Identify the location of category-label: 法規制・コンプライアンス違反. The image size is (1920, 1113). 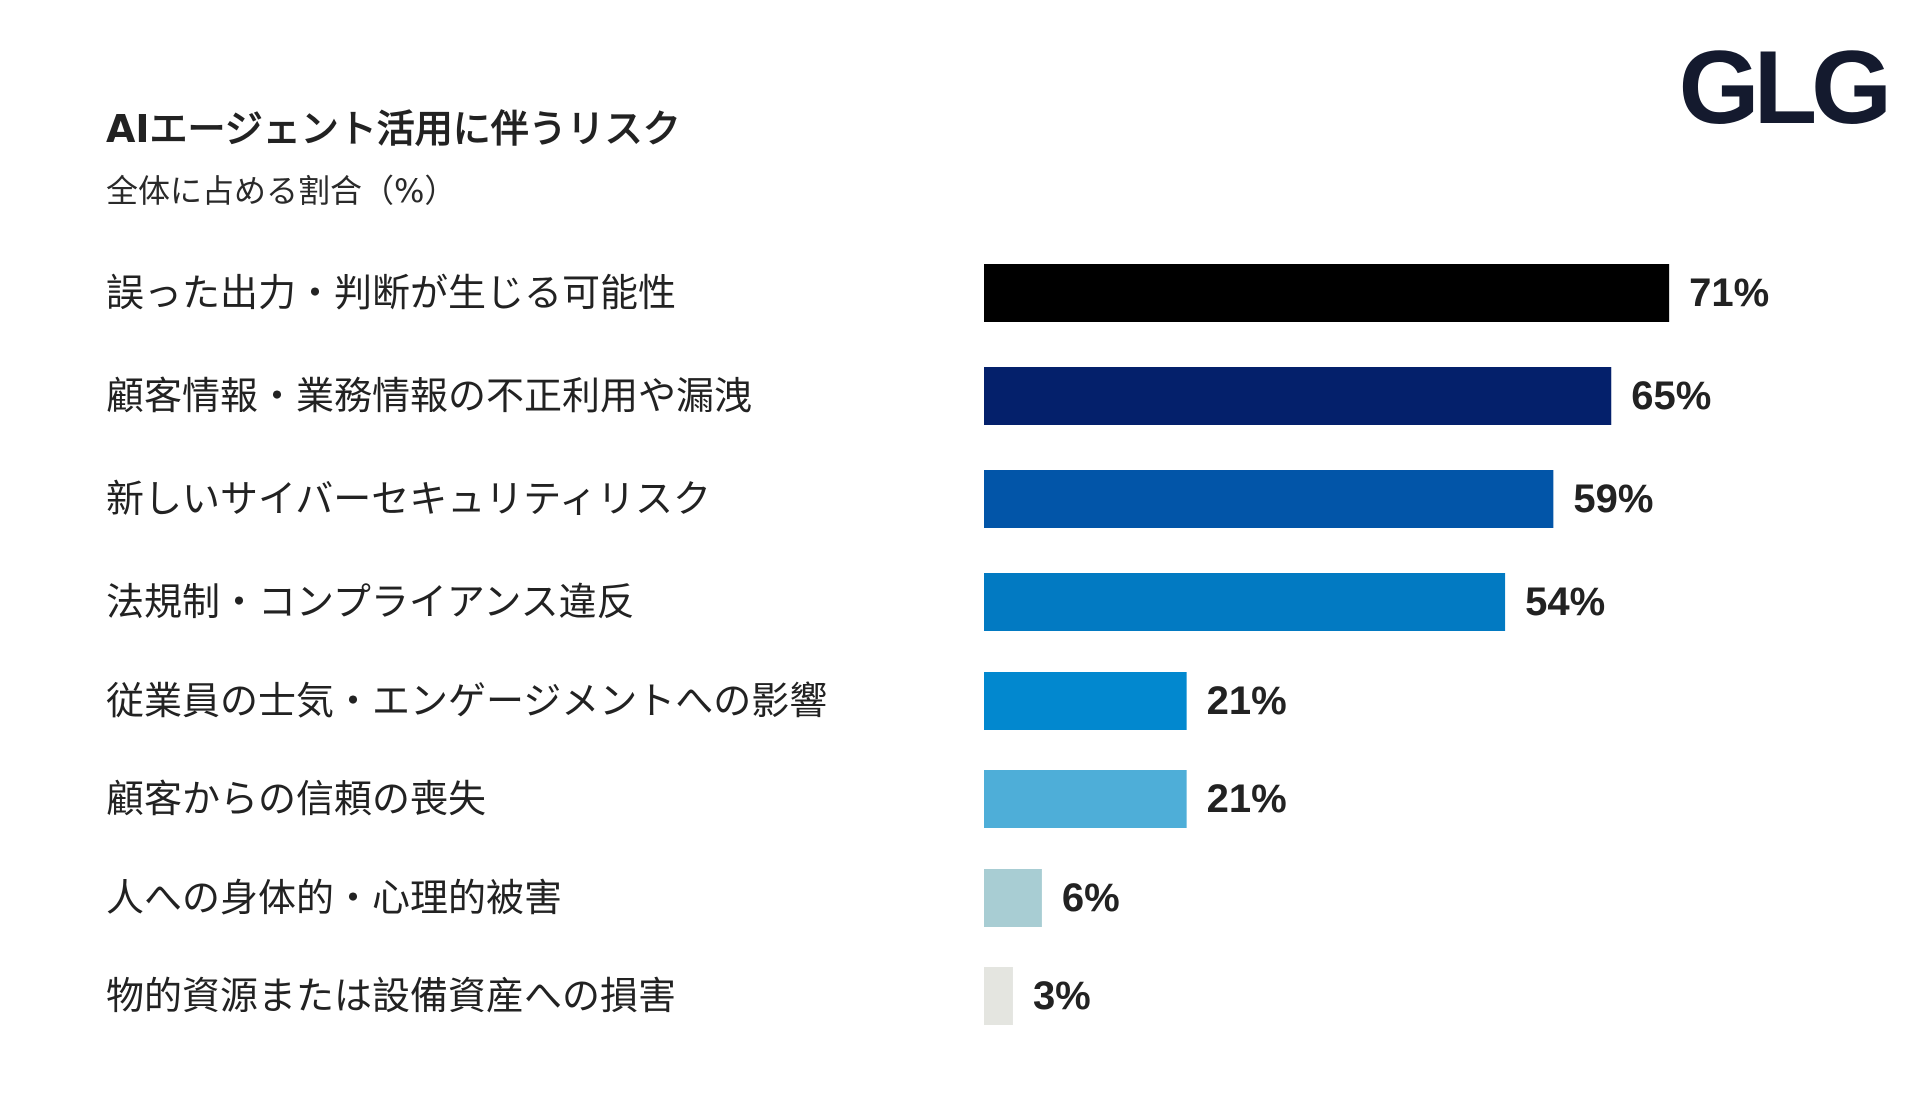
(370, 602).